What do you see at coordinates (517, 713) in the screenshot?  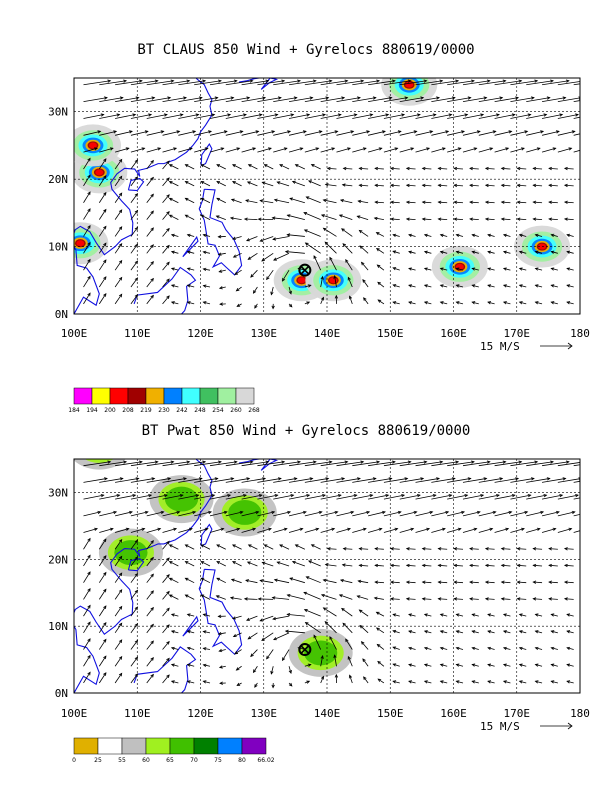 I see `x-tick-label: 170E` at bounding box center [517, 713].